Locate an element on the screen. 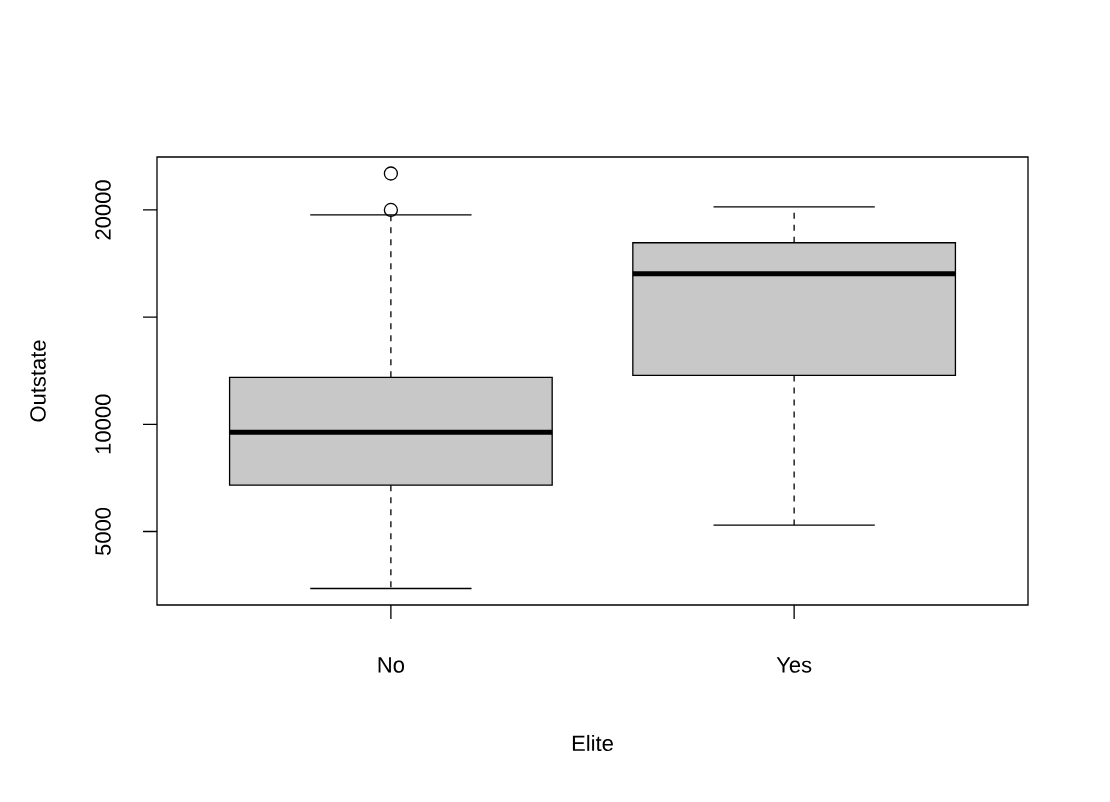  y-tick-label: 5000 is located at coordinates (103, 531).